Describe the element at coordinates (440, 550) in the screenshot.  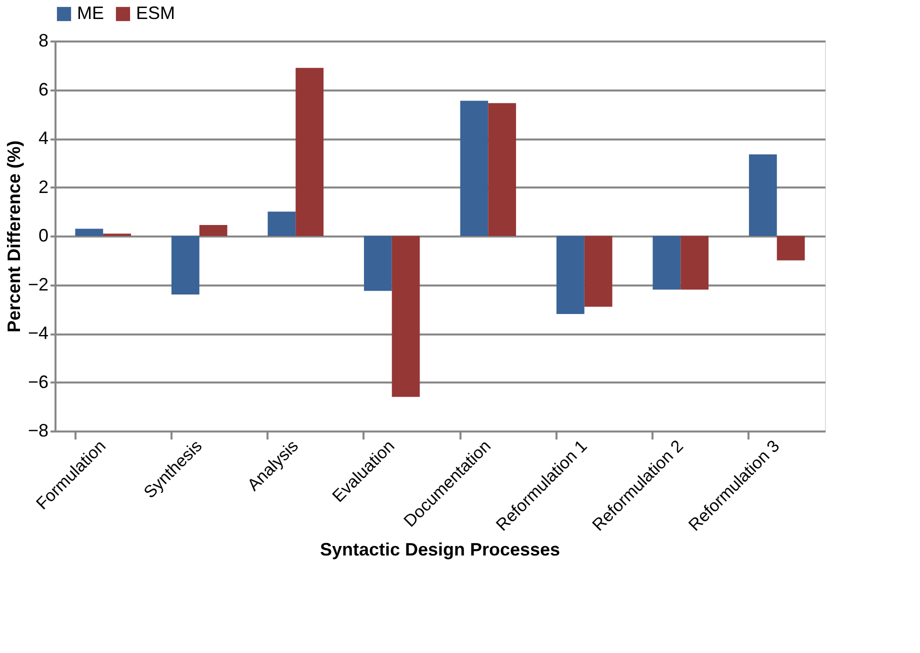
I see `x-axis-title: Syntactic Design Processes` at that location.